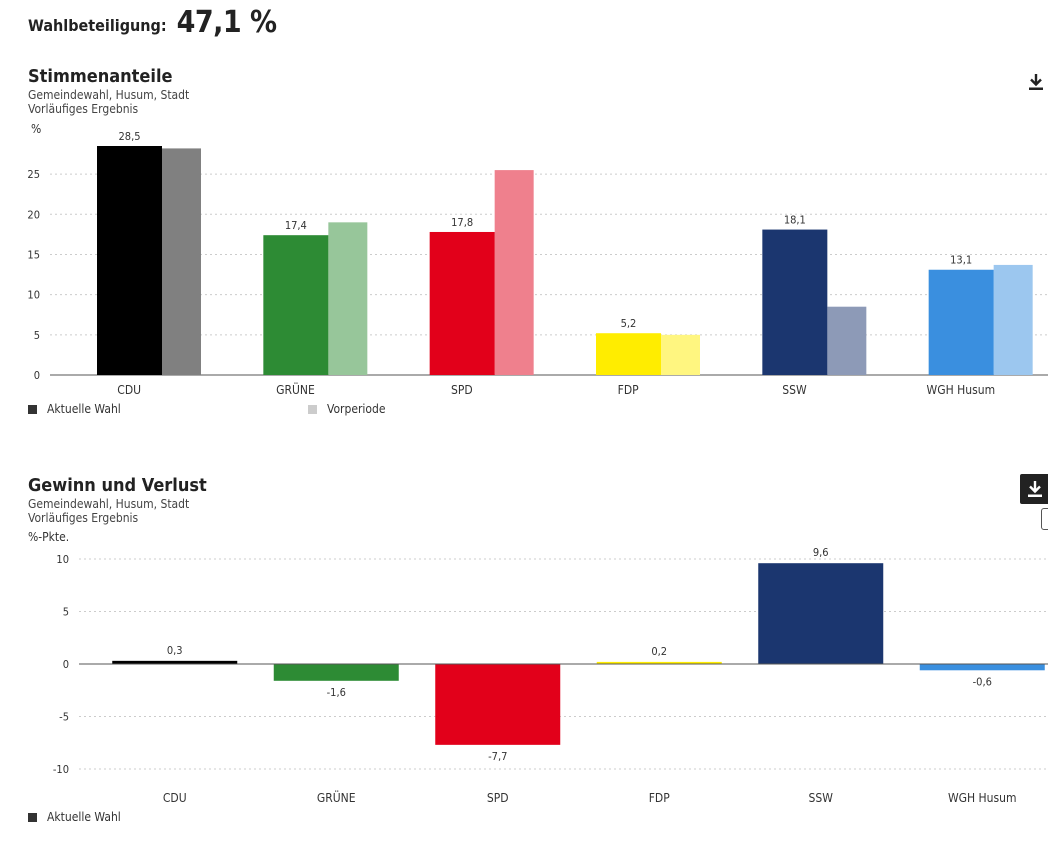 The width and height of the screenshot is (1048, 845). Describe the element at coordinates (175, 662) in the screenshot. I see `bar-change-cdu` at that location.